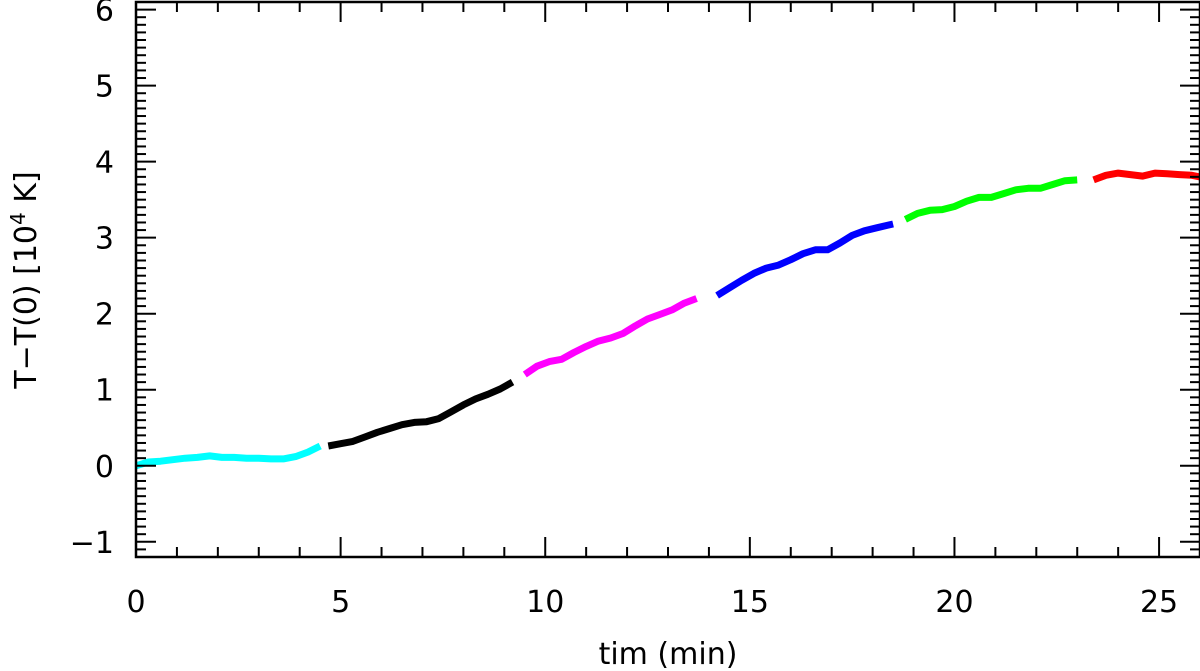  I want to click on y-tick-label: 3, so click(104, 239).